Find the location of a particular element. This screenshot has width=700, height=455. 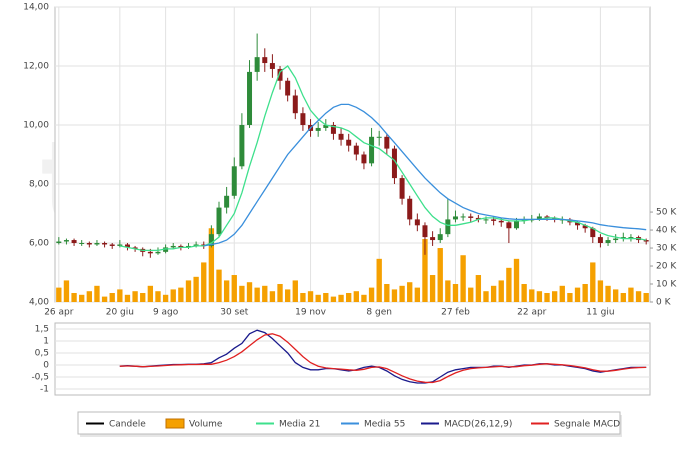

y2-tick-label: 20 K is located at coordinates (666, 267).